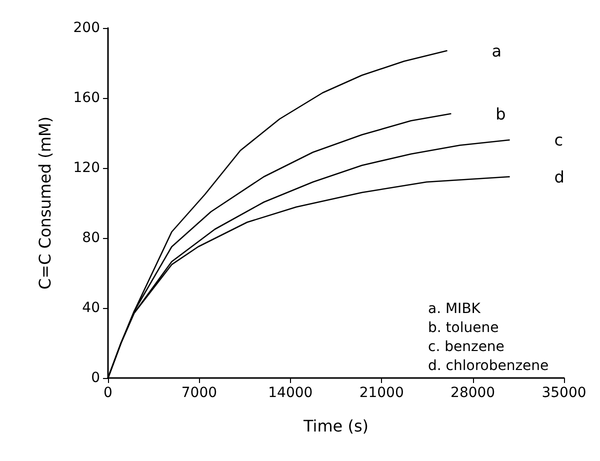  Describe the element at coordinates (559, 176) in the screenshot. I see `text: d` at that location.